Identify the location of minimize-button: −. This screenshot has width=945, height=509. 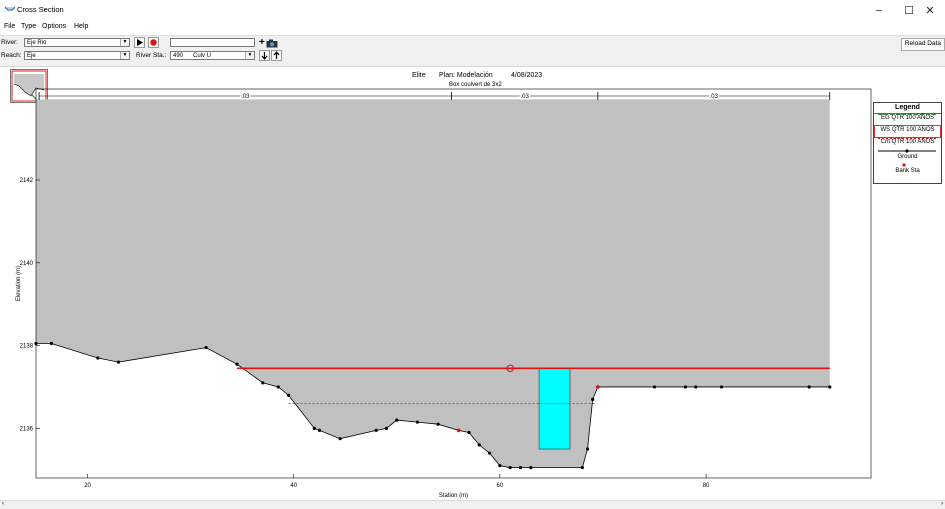
(879, 11).